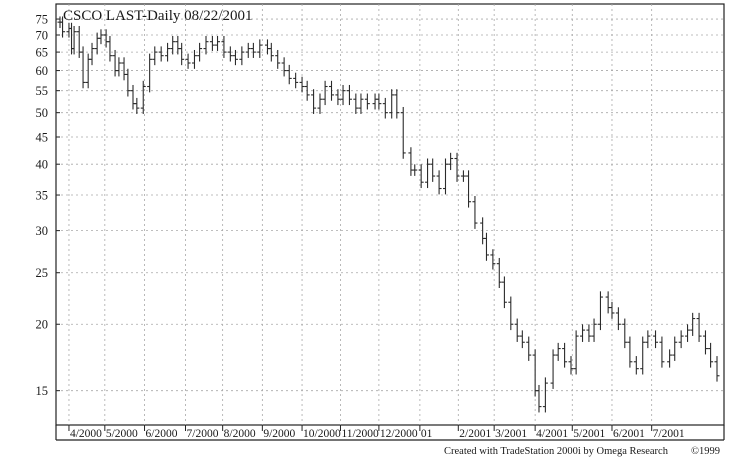 The image size is (730, 460). What do you see at coordinates (475, 434) in the screenshot?
I see `x-tick-label: 2/2001` at bounding box center [475, 434].